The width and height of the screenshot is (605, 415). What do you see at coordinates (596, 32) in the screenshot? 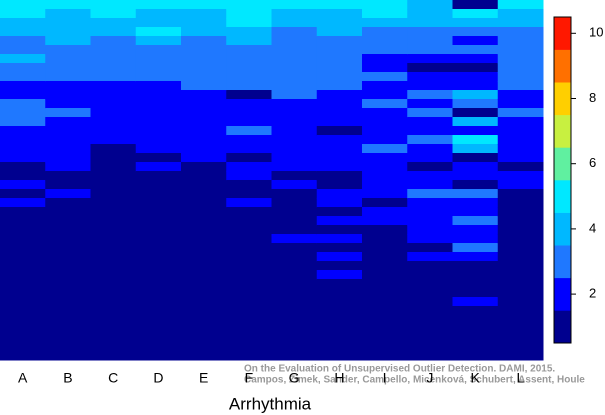
I see `colorbar-tick-label: 10` at bounding box center [596, 32].